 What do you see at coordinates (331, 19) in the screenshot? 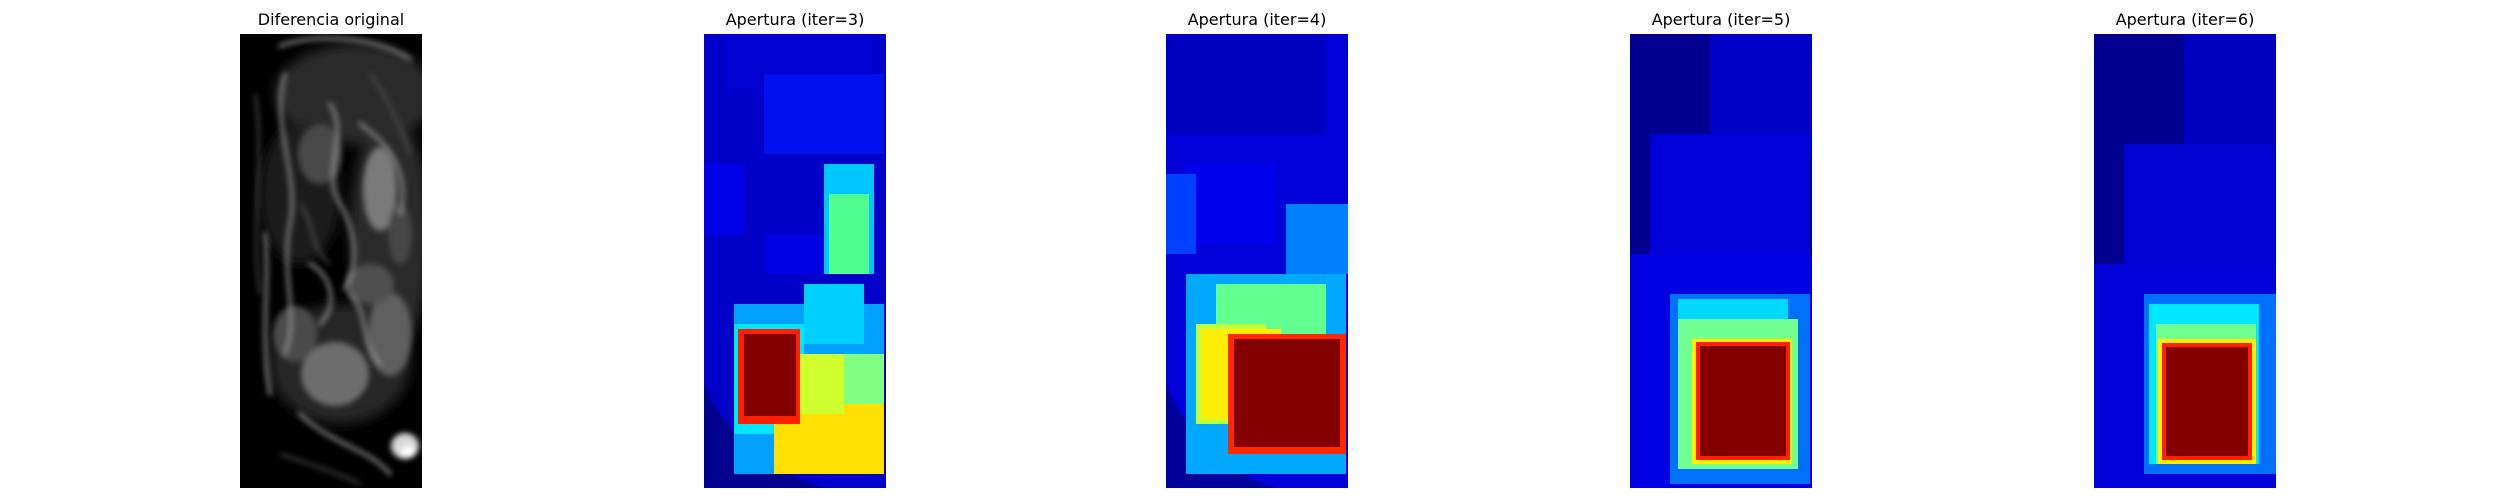
I see `panel-title: Diferencia original` at bounding box center [331, 19].